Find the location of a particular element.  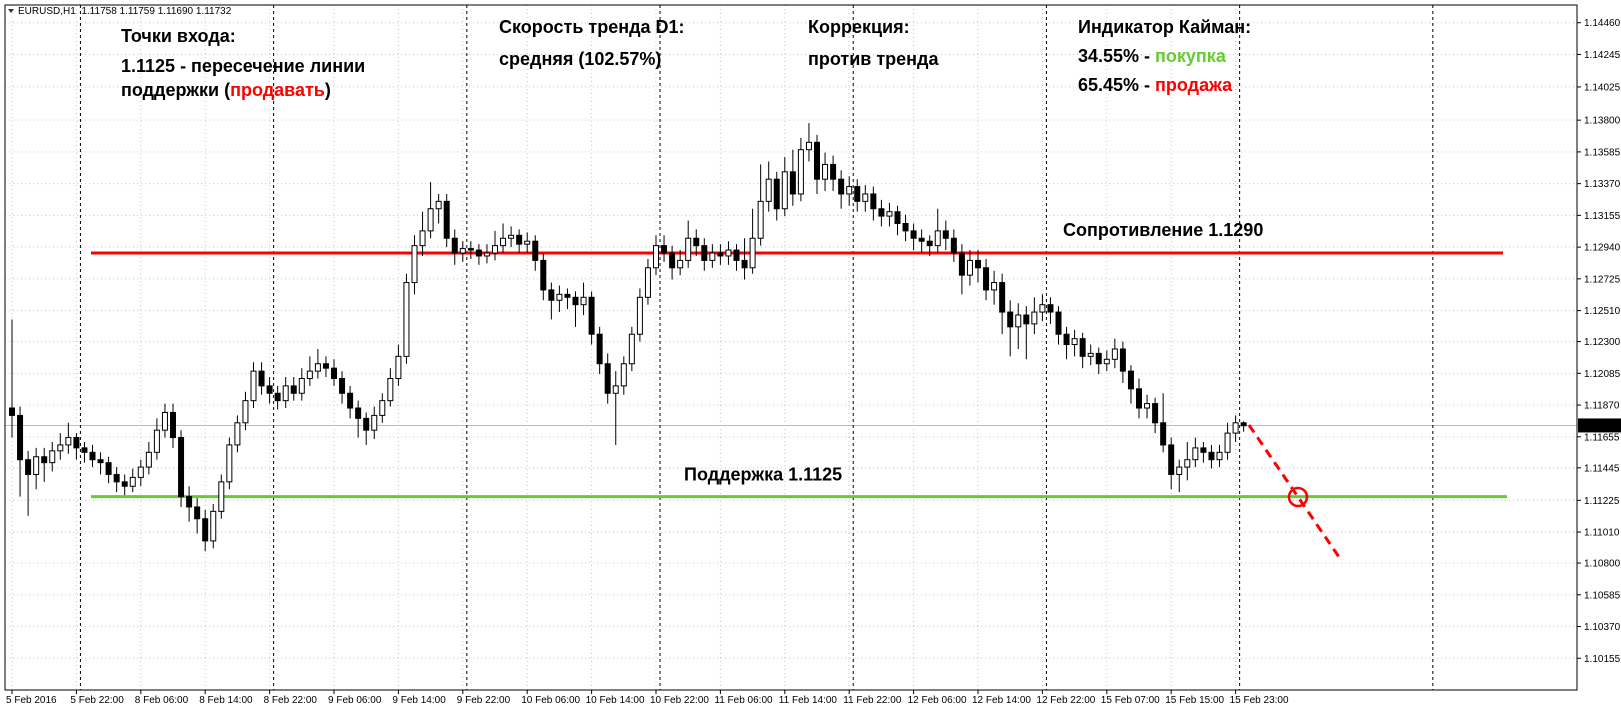

annotation-text: средняя (102.57%) is located at coordinates (580, 59).